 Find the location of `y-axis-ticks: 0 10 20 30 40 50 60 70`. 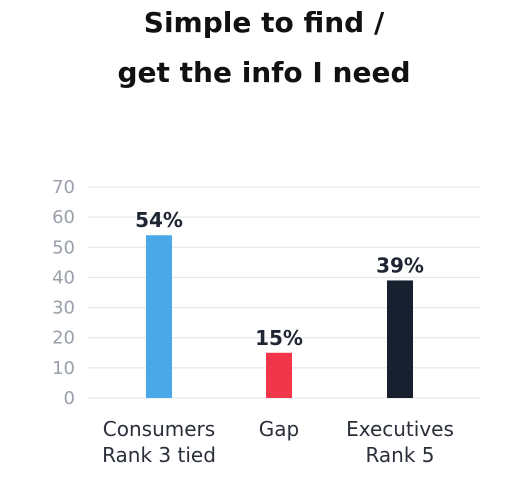

y-axis-ticks: 0 10 20 30 40 50 60 70 is located at coordinates (63, 293).